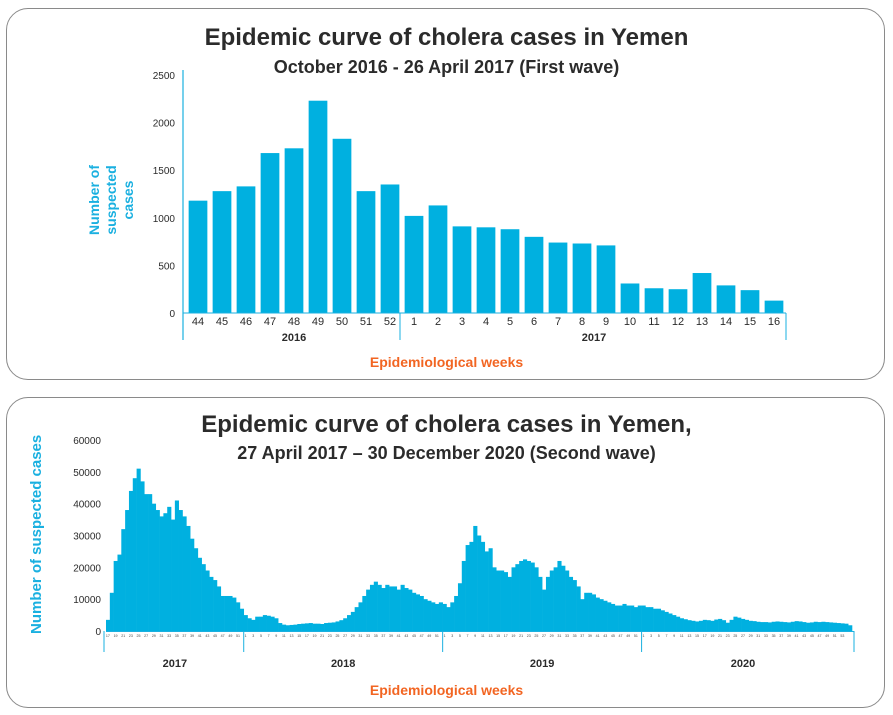  What do you see at coordinates (606, 322) in the screenshot?
I see `chart1-x-tick-label: 9` at bounding box center [606, 322].